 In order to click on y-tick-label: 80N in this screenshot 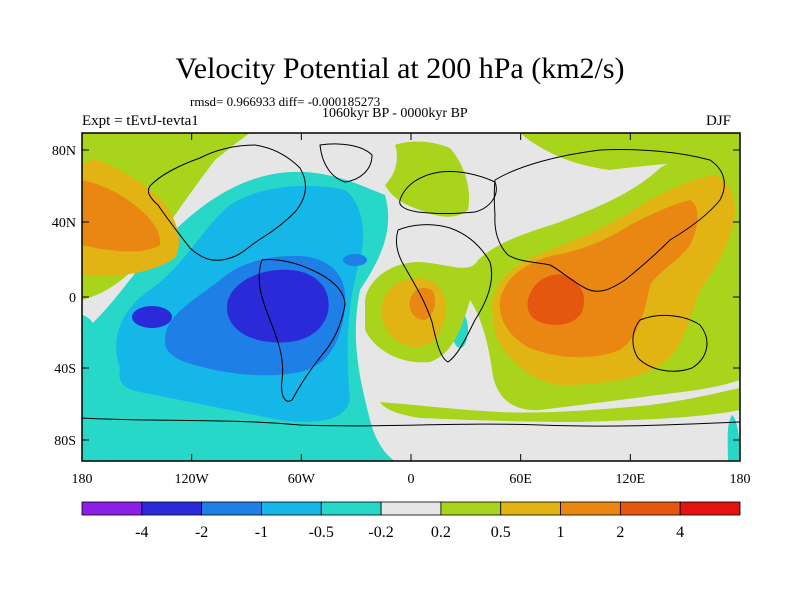, I will do `click(64, 151)`.